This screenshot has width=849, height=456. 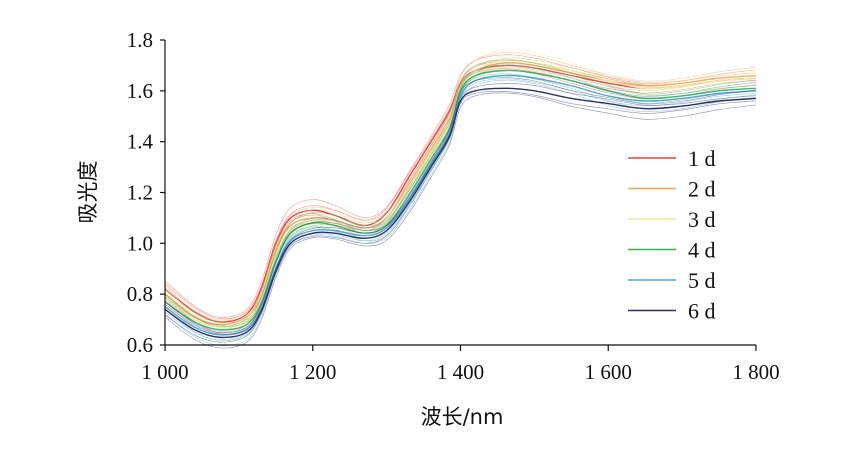 What do you see at coordinates (672, 235) in the screenshot?
I see `legend: 1 d 2 d 3 d 4 d 5 d 6 d` at bounding box center [672, 235].